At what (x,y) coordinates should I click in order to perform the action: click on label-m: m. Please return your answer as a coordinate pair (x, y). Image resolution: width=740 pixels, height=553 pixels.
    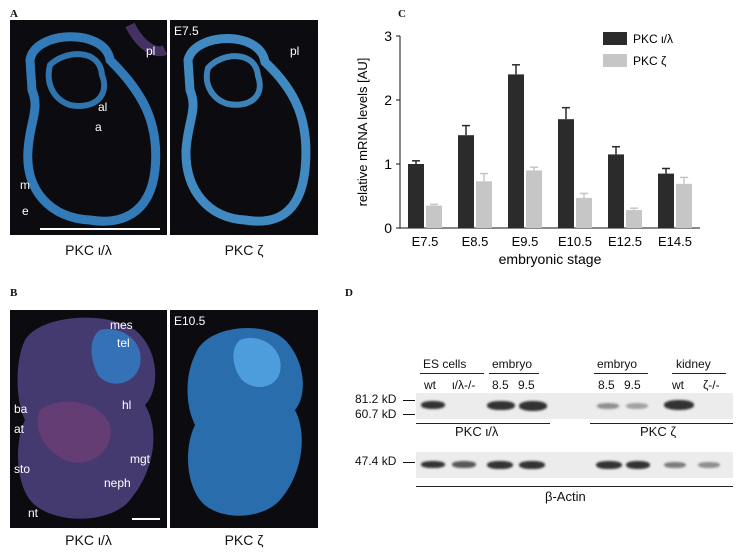
    Looking at the image, I should click on (25, 185).